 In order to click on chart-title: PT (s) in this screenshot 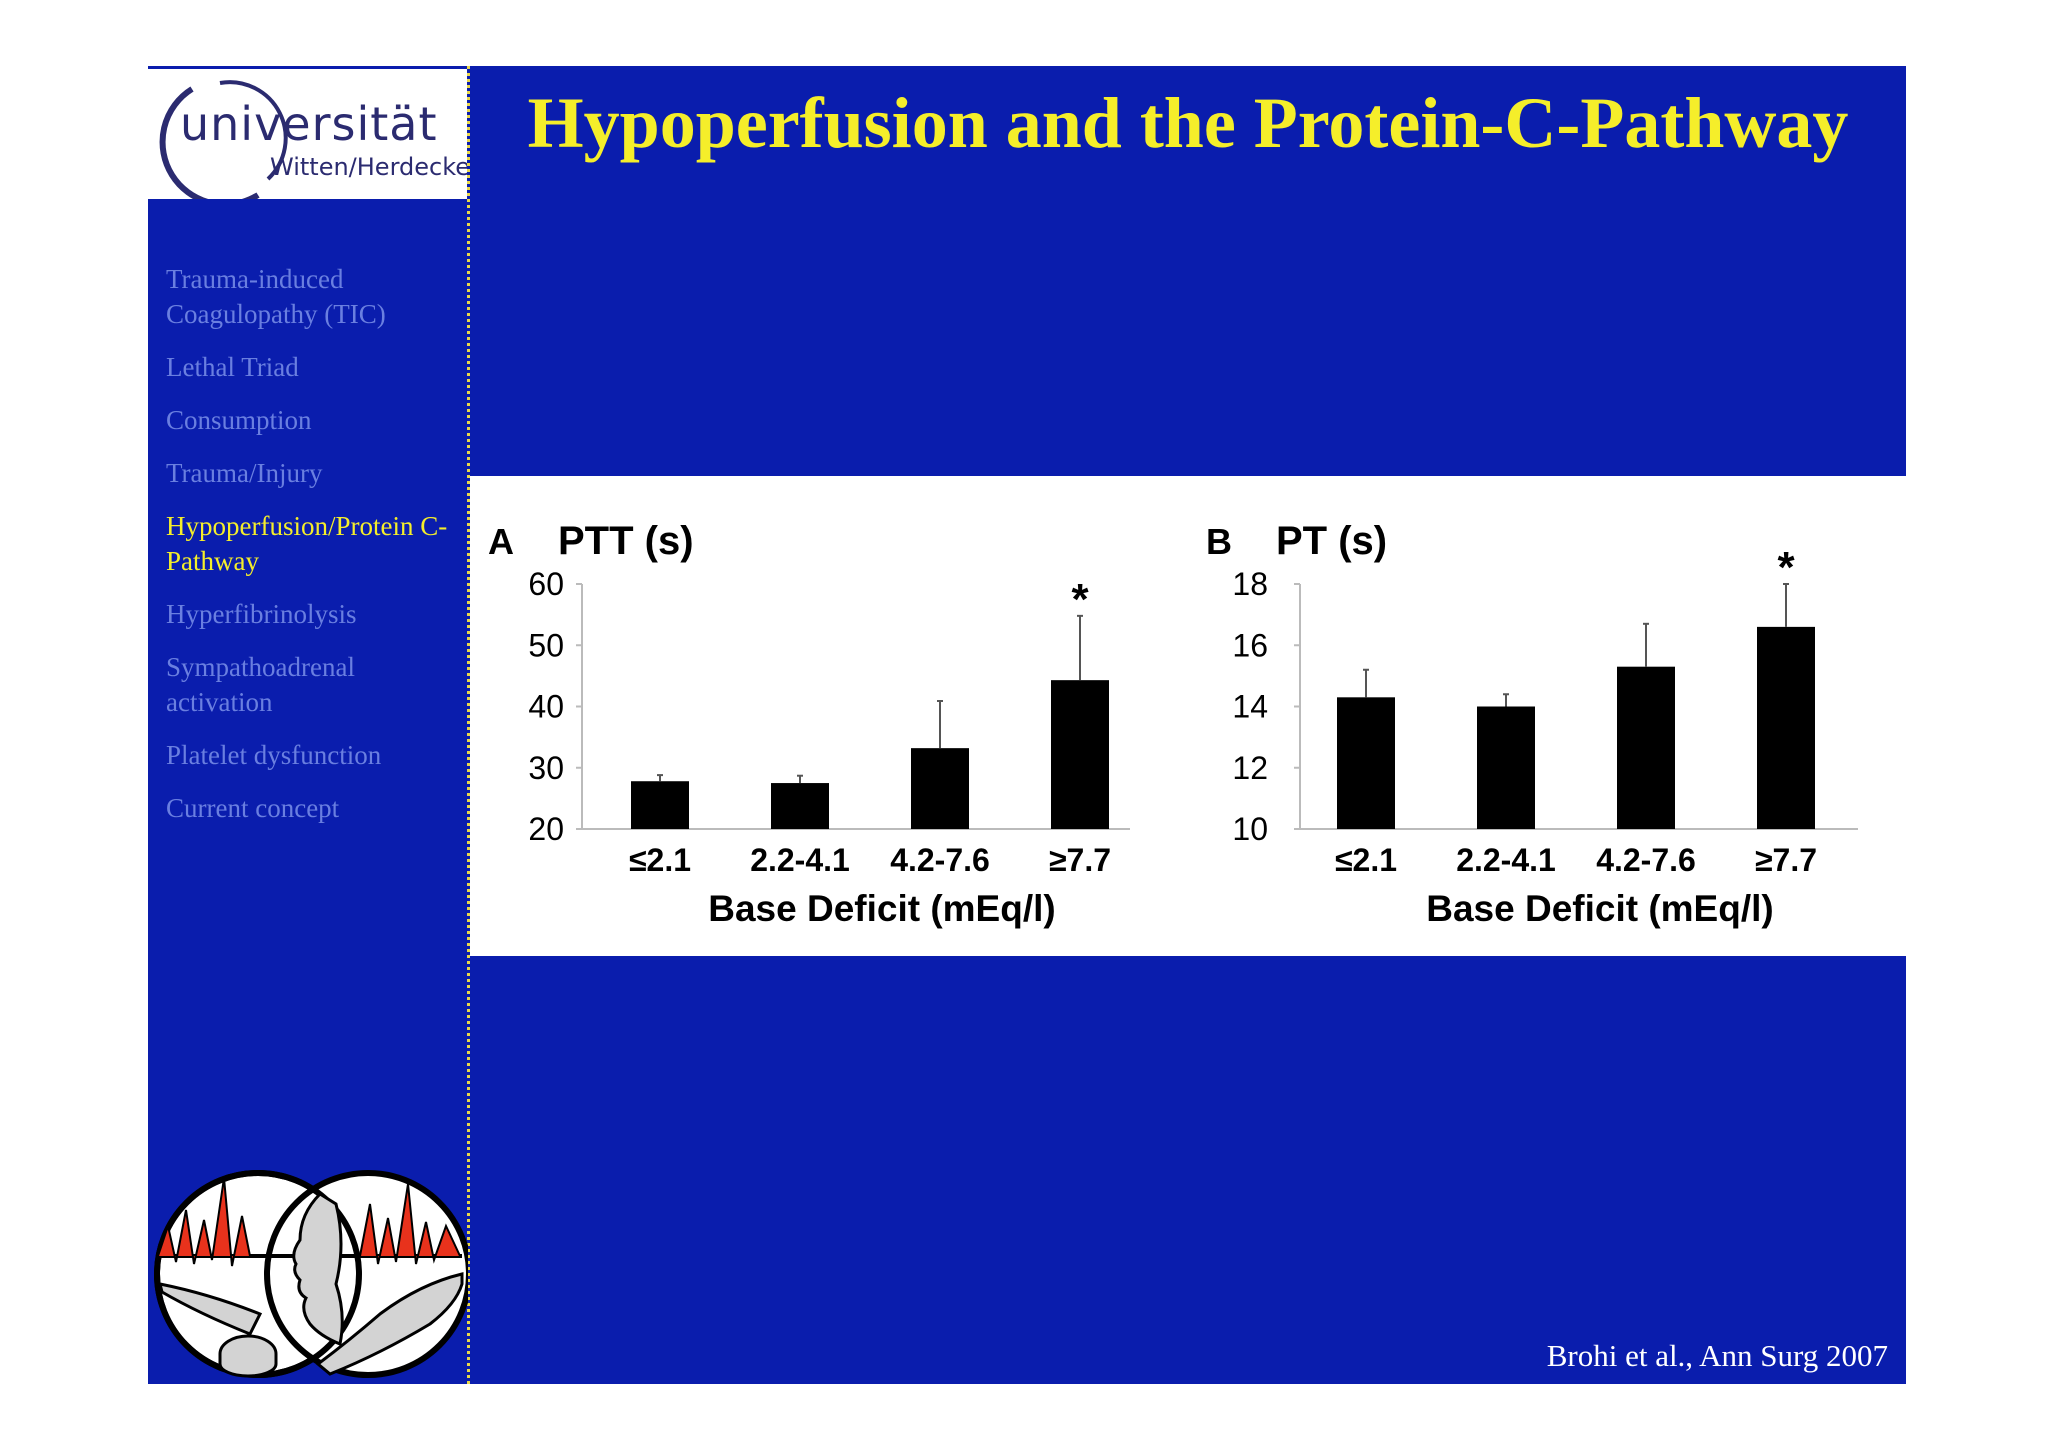, I will do `click(1331, 541)`.